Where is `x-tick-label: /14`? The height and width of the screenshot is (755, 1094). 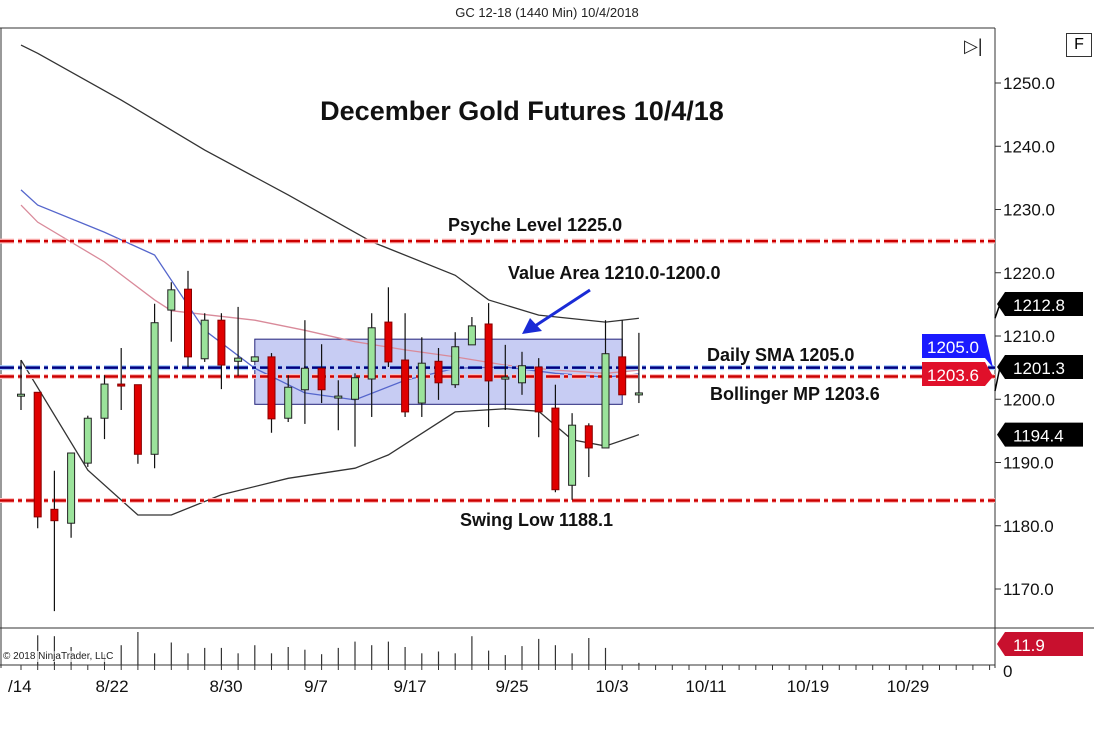
x-tick-label: /14 is located at coordinates (20, 686).